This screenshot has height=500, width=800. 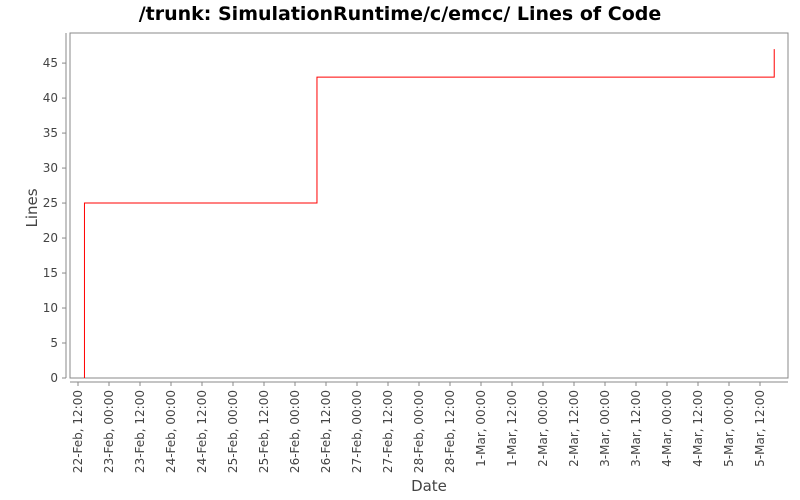 I want to click on x-tick-label: 5-Mar, 00:00, so click(x=729, y=428).